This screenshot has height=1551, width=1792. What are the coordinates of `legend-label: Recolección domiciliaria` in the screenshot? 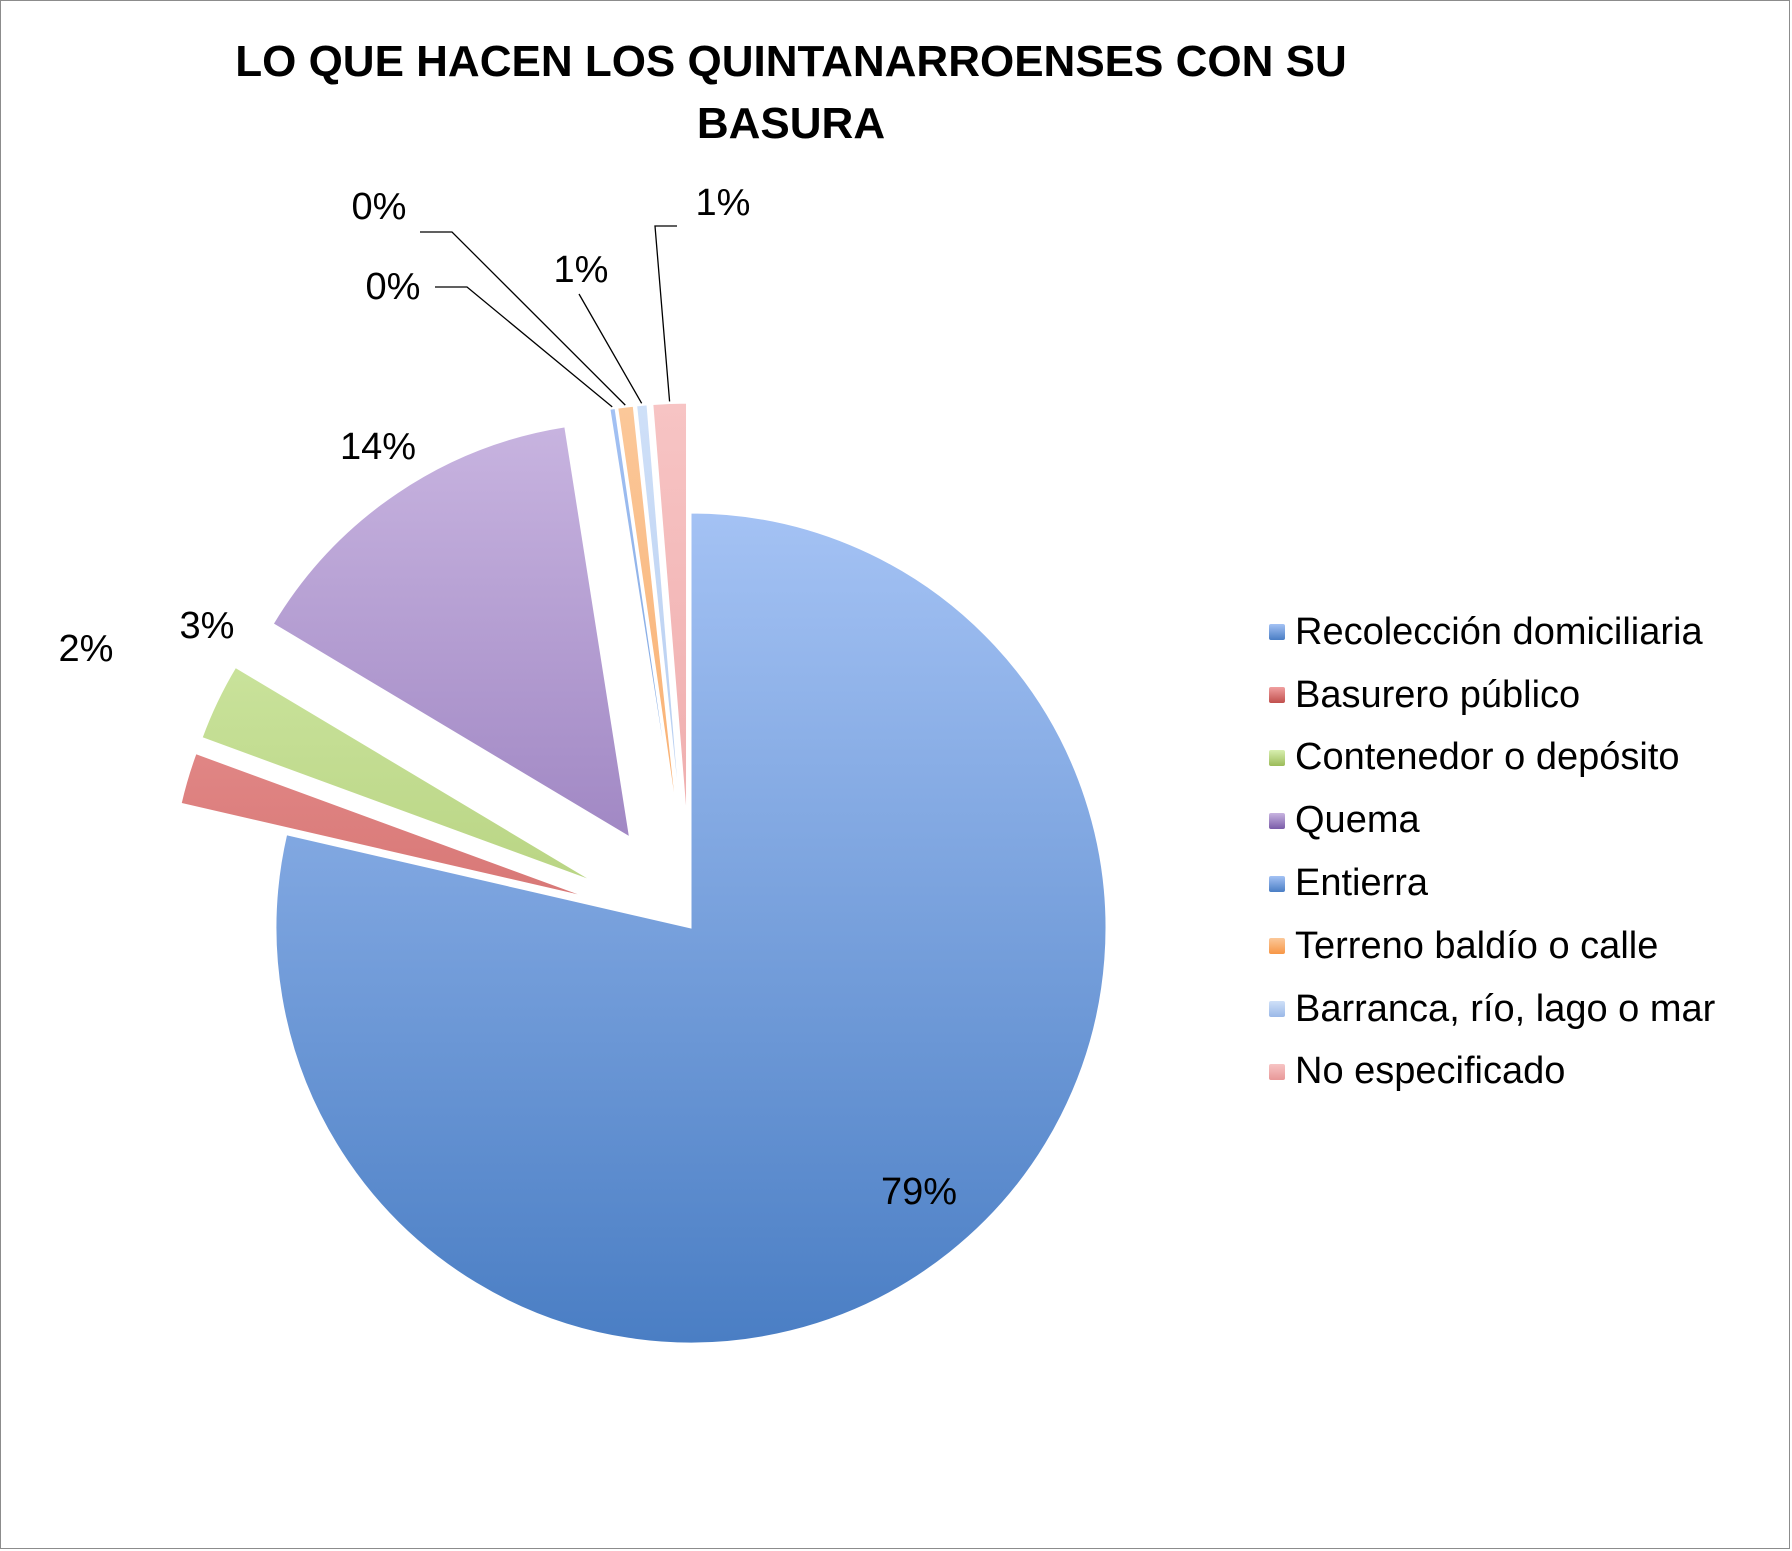 It's located at (1499, 631).